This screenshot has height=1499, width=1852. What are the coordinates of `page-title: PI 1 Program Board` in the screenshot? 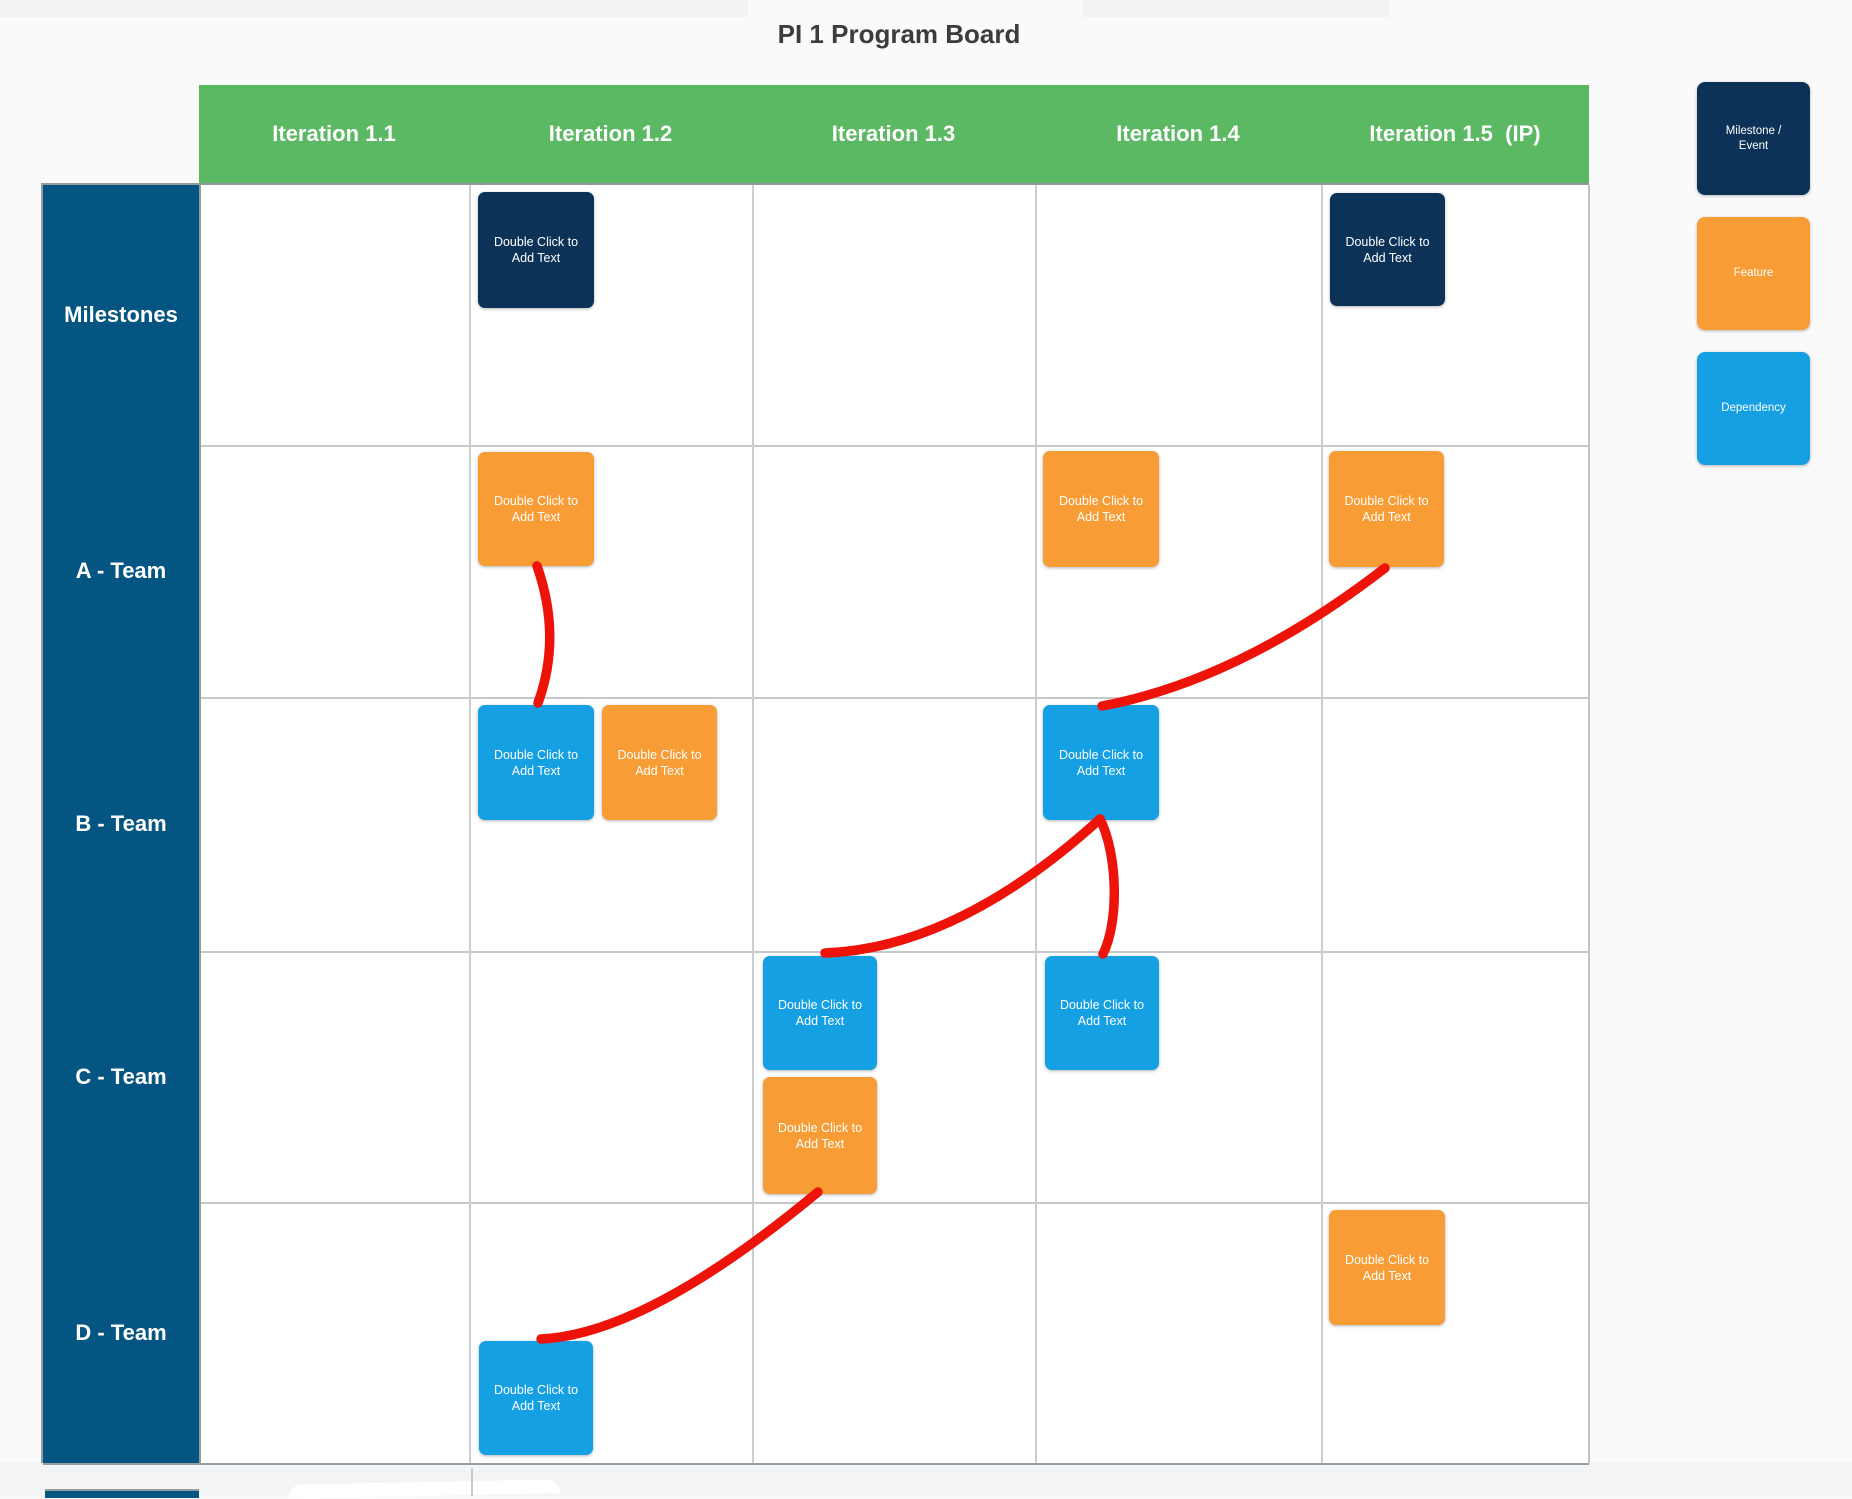 It's located at (899, 34).